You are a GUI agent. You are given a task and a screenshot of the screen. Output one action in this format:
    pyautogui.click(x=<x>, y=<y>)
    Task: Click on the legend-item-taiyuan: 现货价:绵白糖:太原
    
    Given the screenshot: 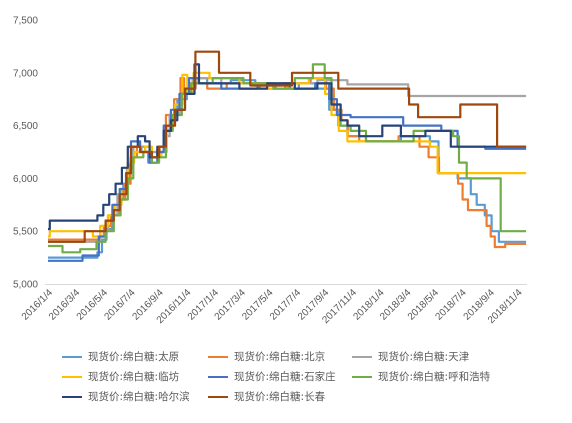 What is the action you would take?
    pyautogui.click(x=120, y=357)
    